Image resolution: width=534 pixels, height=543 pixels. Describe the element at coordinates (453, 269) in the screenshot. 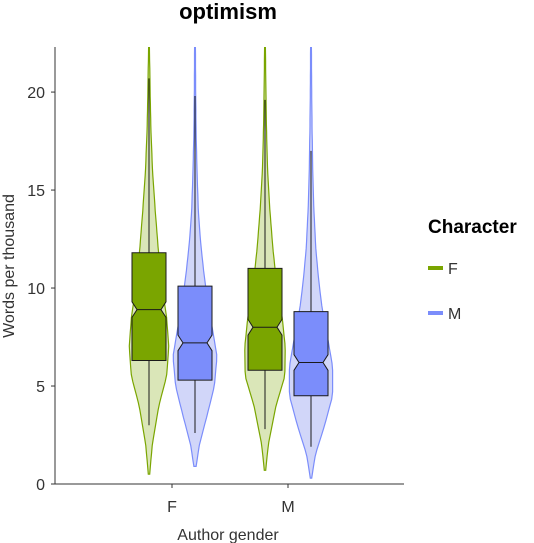

I see `legend-label-f: F` at that location.